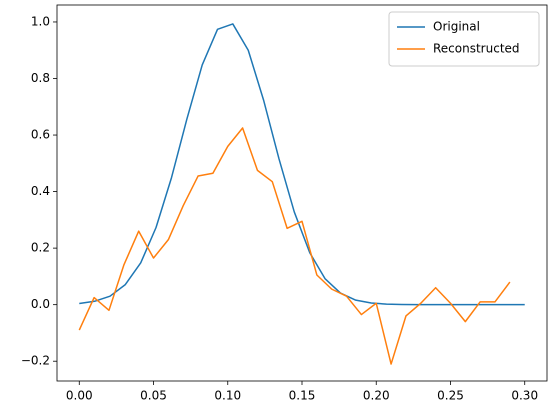 Image resolution: width=559 pixels, height=413 pixels. I want to click on y-tick-label: 0.8, so click(40, 78).